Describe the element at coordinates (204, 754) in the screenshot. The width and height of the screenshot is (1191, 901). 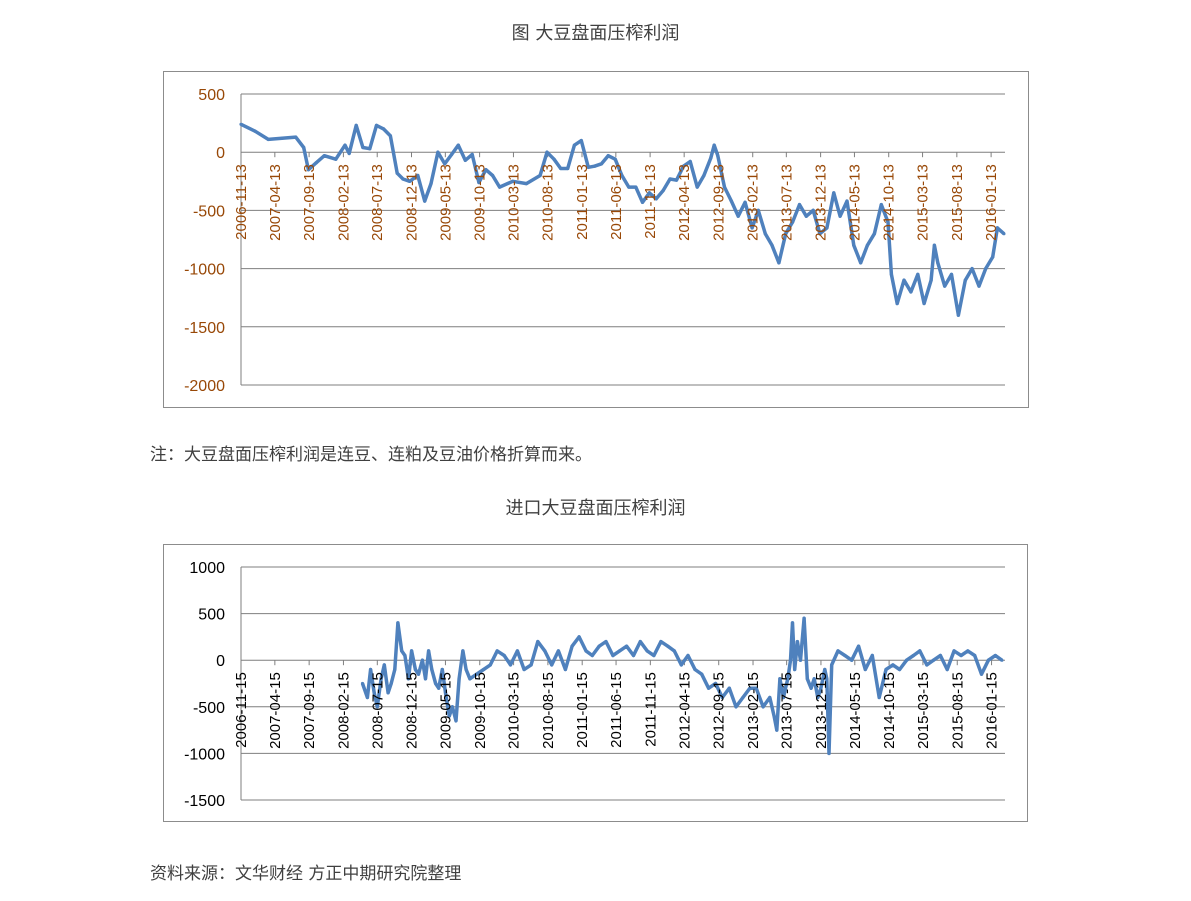
I see `chart2-y-tick-label: -1000` at that location.